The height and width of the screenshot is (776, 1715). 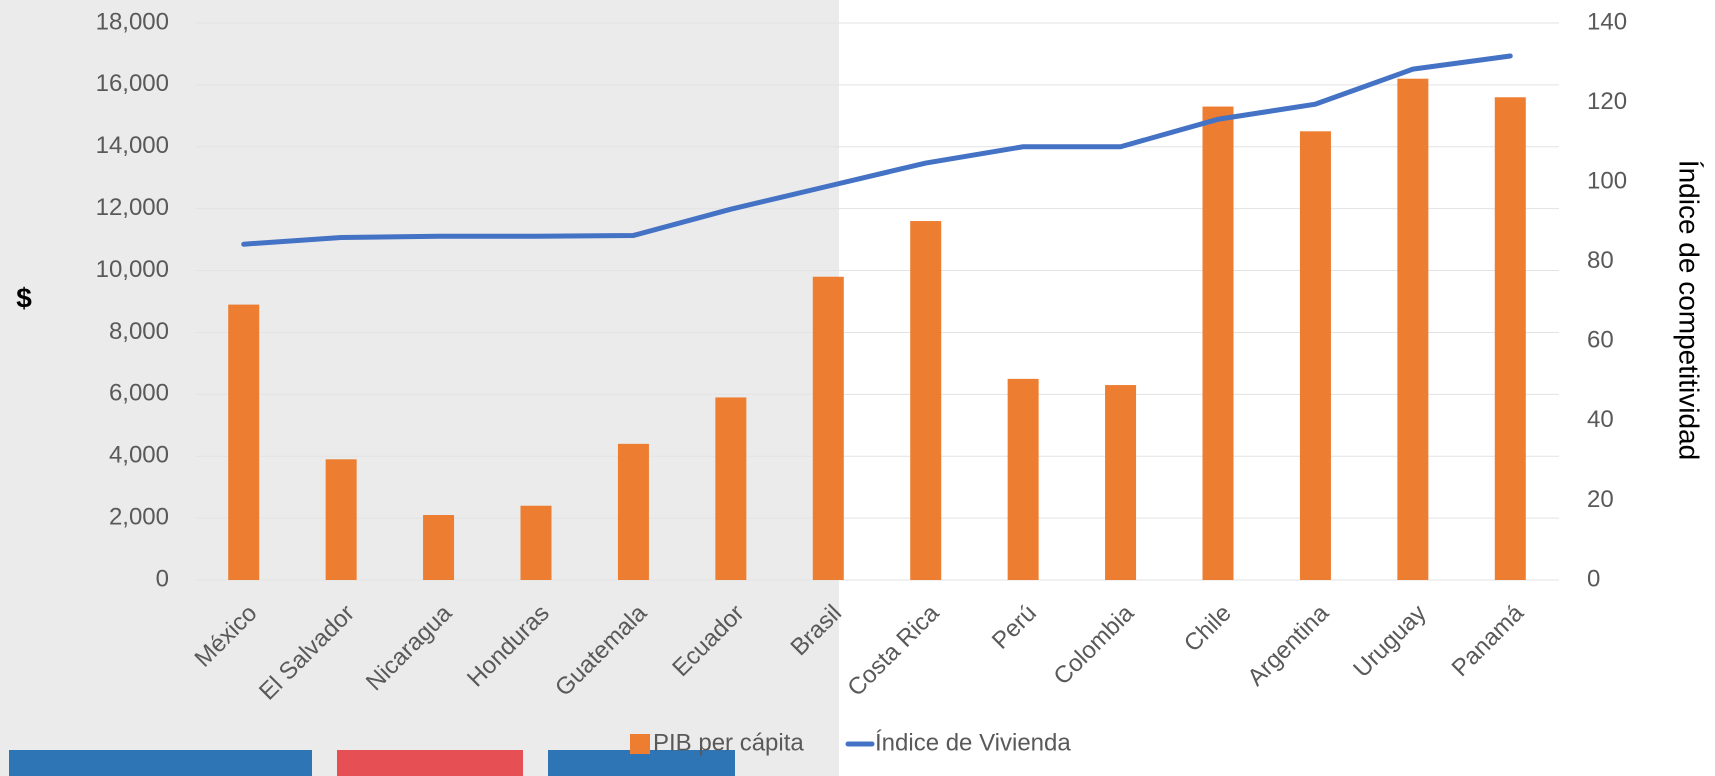 What do you see at coordinates (1488, 640) in the screenshot?
I see `x-tick-label: Panamá` at bounding box center [1488, 640].